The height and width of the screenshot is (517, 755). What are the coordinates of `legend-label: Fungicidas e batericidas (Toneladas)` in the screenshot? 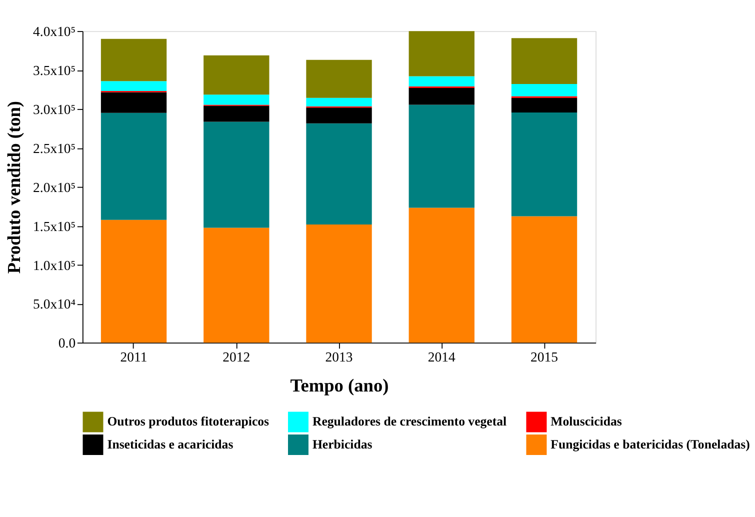 It's located at (650, 444).